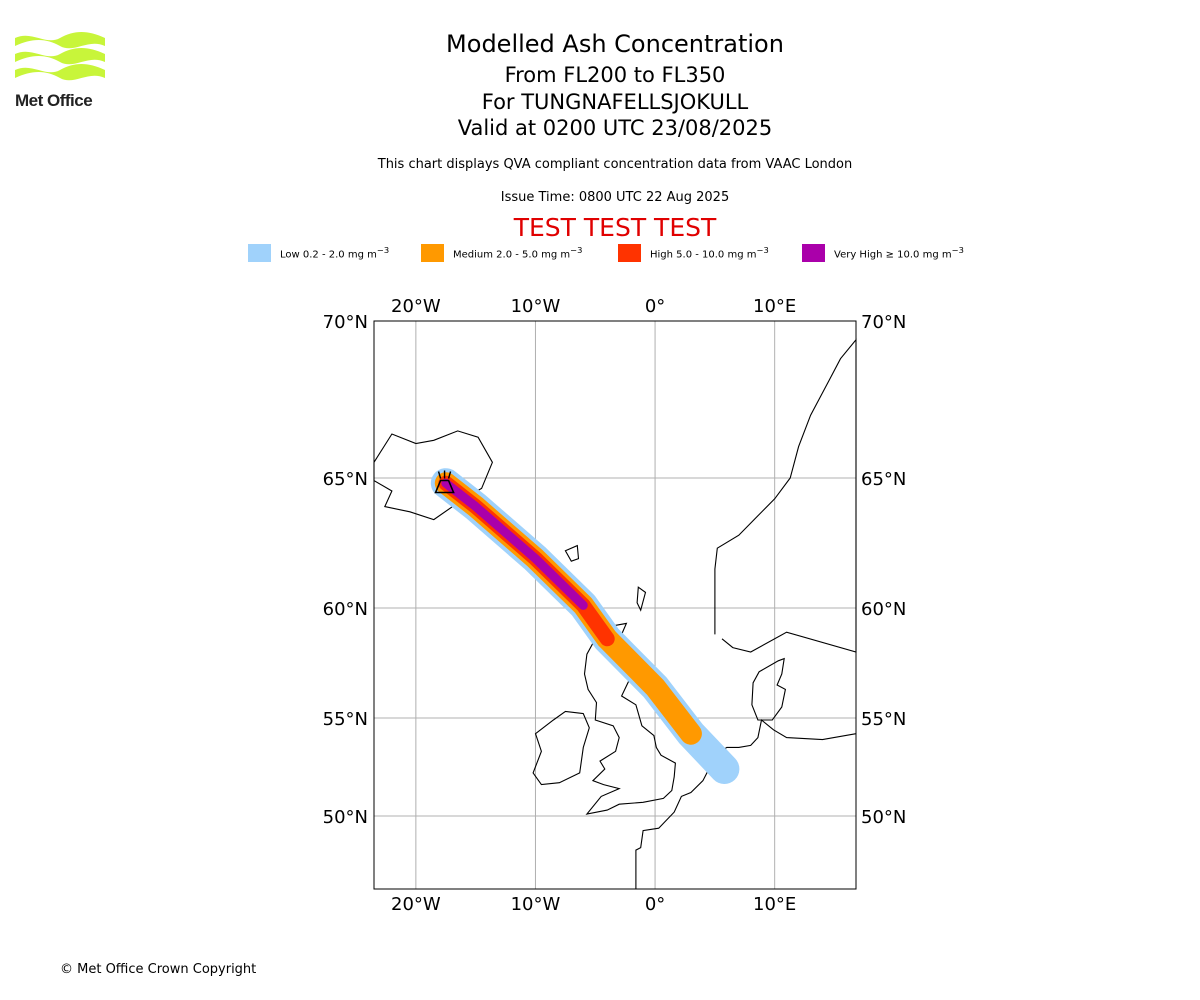 The height and width of the screenshot is (1000, 1200). Describe the element at coordinates (335, 253) in the screenshot. I see `legend-label-low: Low 0.2 - 2.0 mg m−3` at that location.